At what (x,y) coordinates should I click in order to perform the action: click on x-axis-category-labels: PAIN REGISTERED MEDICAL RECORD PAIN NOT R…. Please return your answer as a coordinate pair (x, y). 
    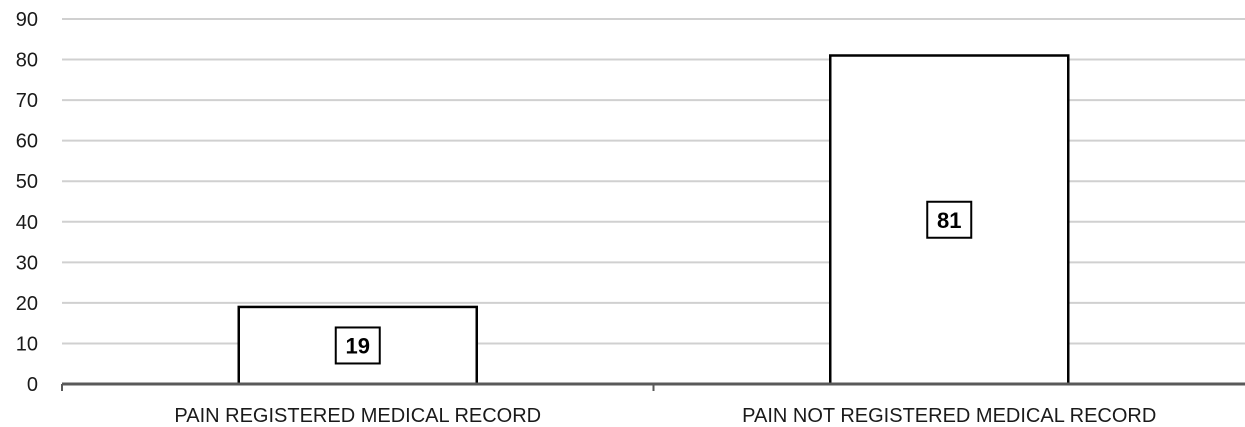
    Looking at the image, I should click on (665, 416).